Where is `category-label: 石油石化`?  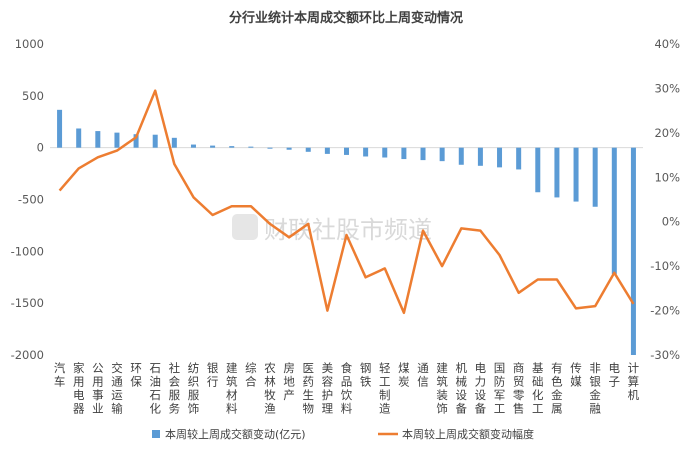
category-label: 石油石化 is located at coordinates (155, 388).